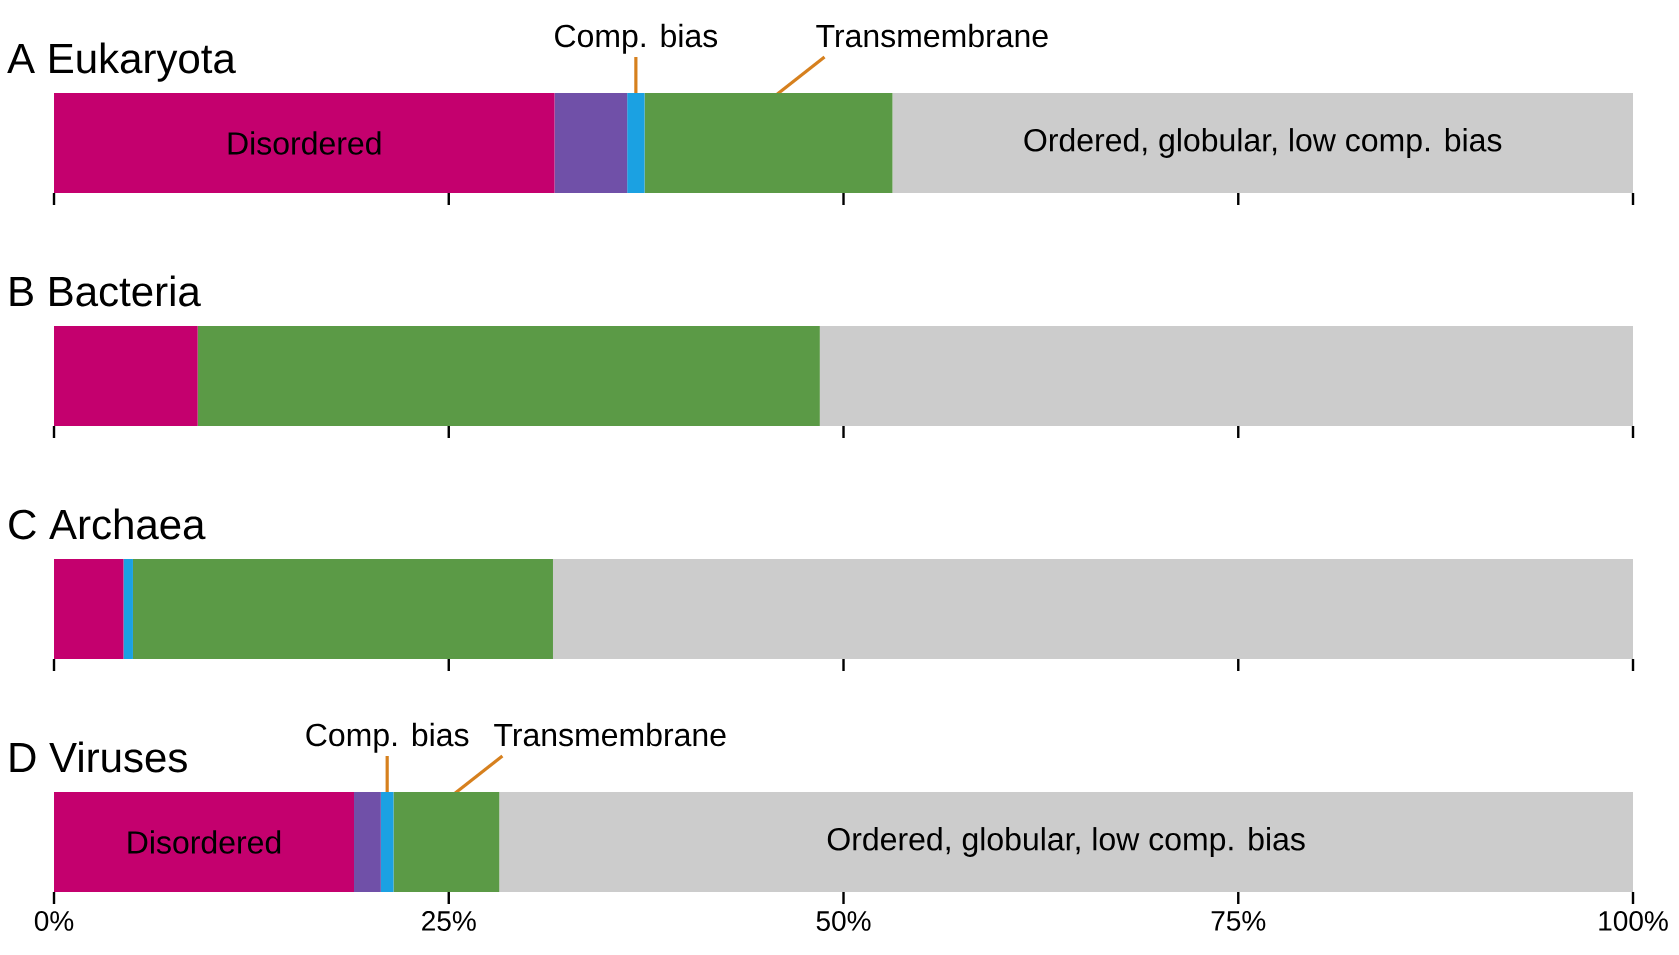  I want to click on text: Disordered, so click(204, 842).